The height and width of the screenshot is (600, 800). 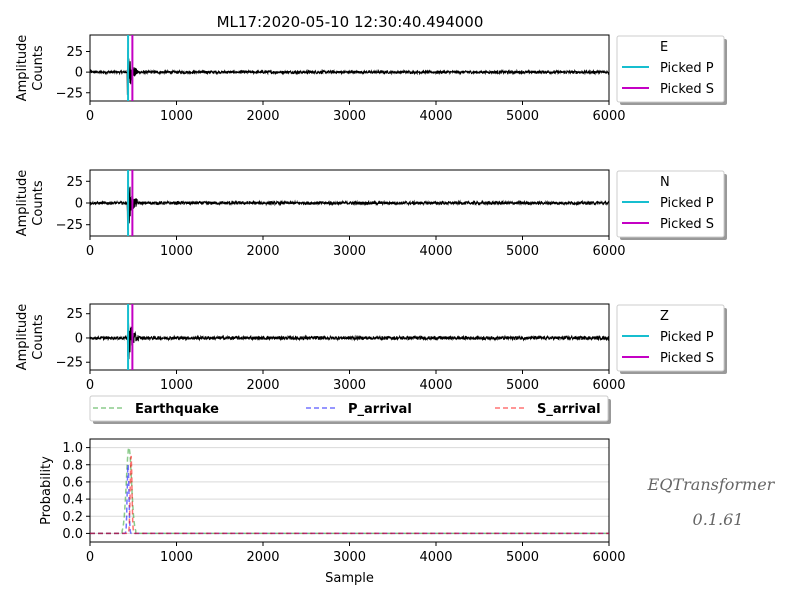 What do you see at coordinates (349, 495) in the screenshot?
I see `series-s_arrival` at bounding box center [349, 495].